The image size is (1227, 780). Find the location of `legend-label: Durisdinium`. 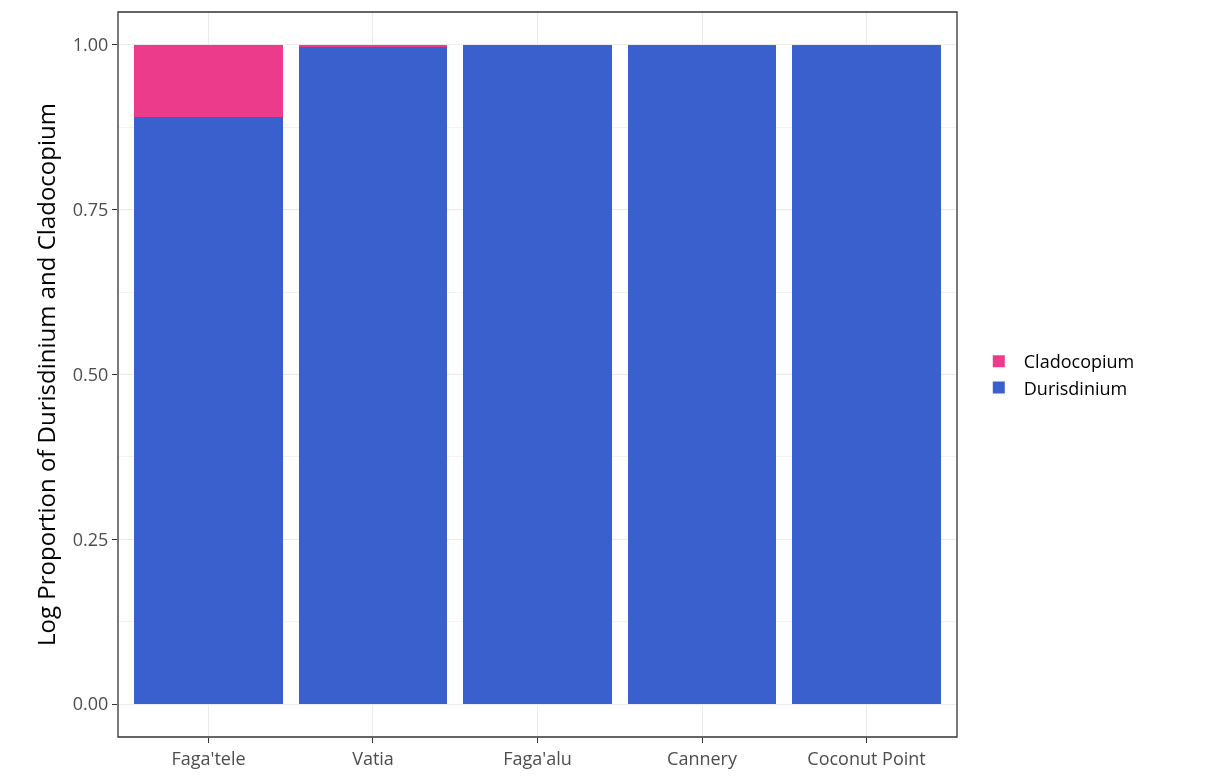

legend-label: Durisdinium is located at coordinates (1075, 387).